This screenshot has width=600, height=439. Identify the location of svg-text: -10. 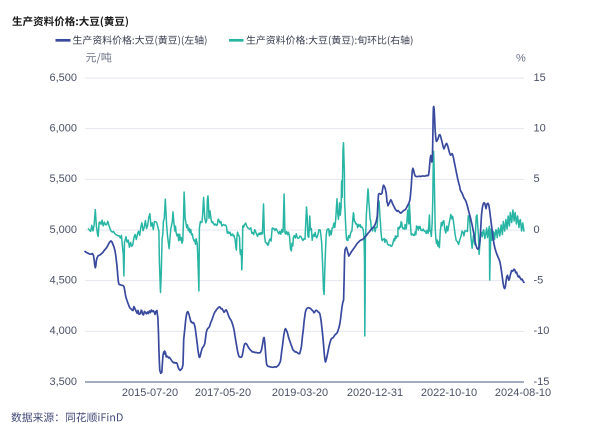
(542, 331).